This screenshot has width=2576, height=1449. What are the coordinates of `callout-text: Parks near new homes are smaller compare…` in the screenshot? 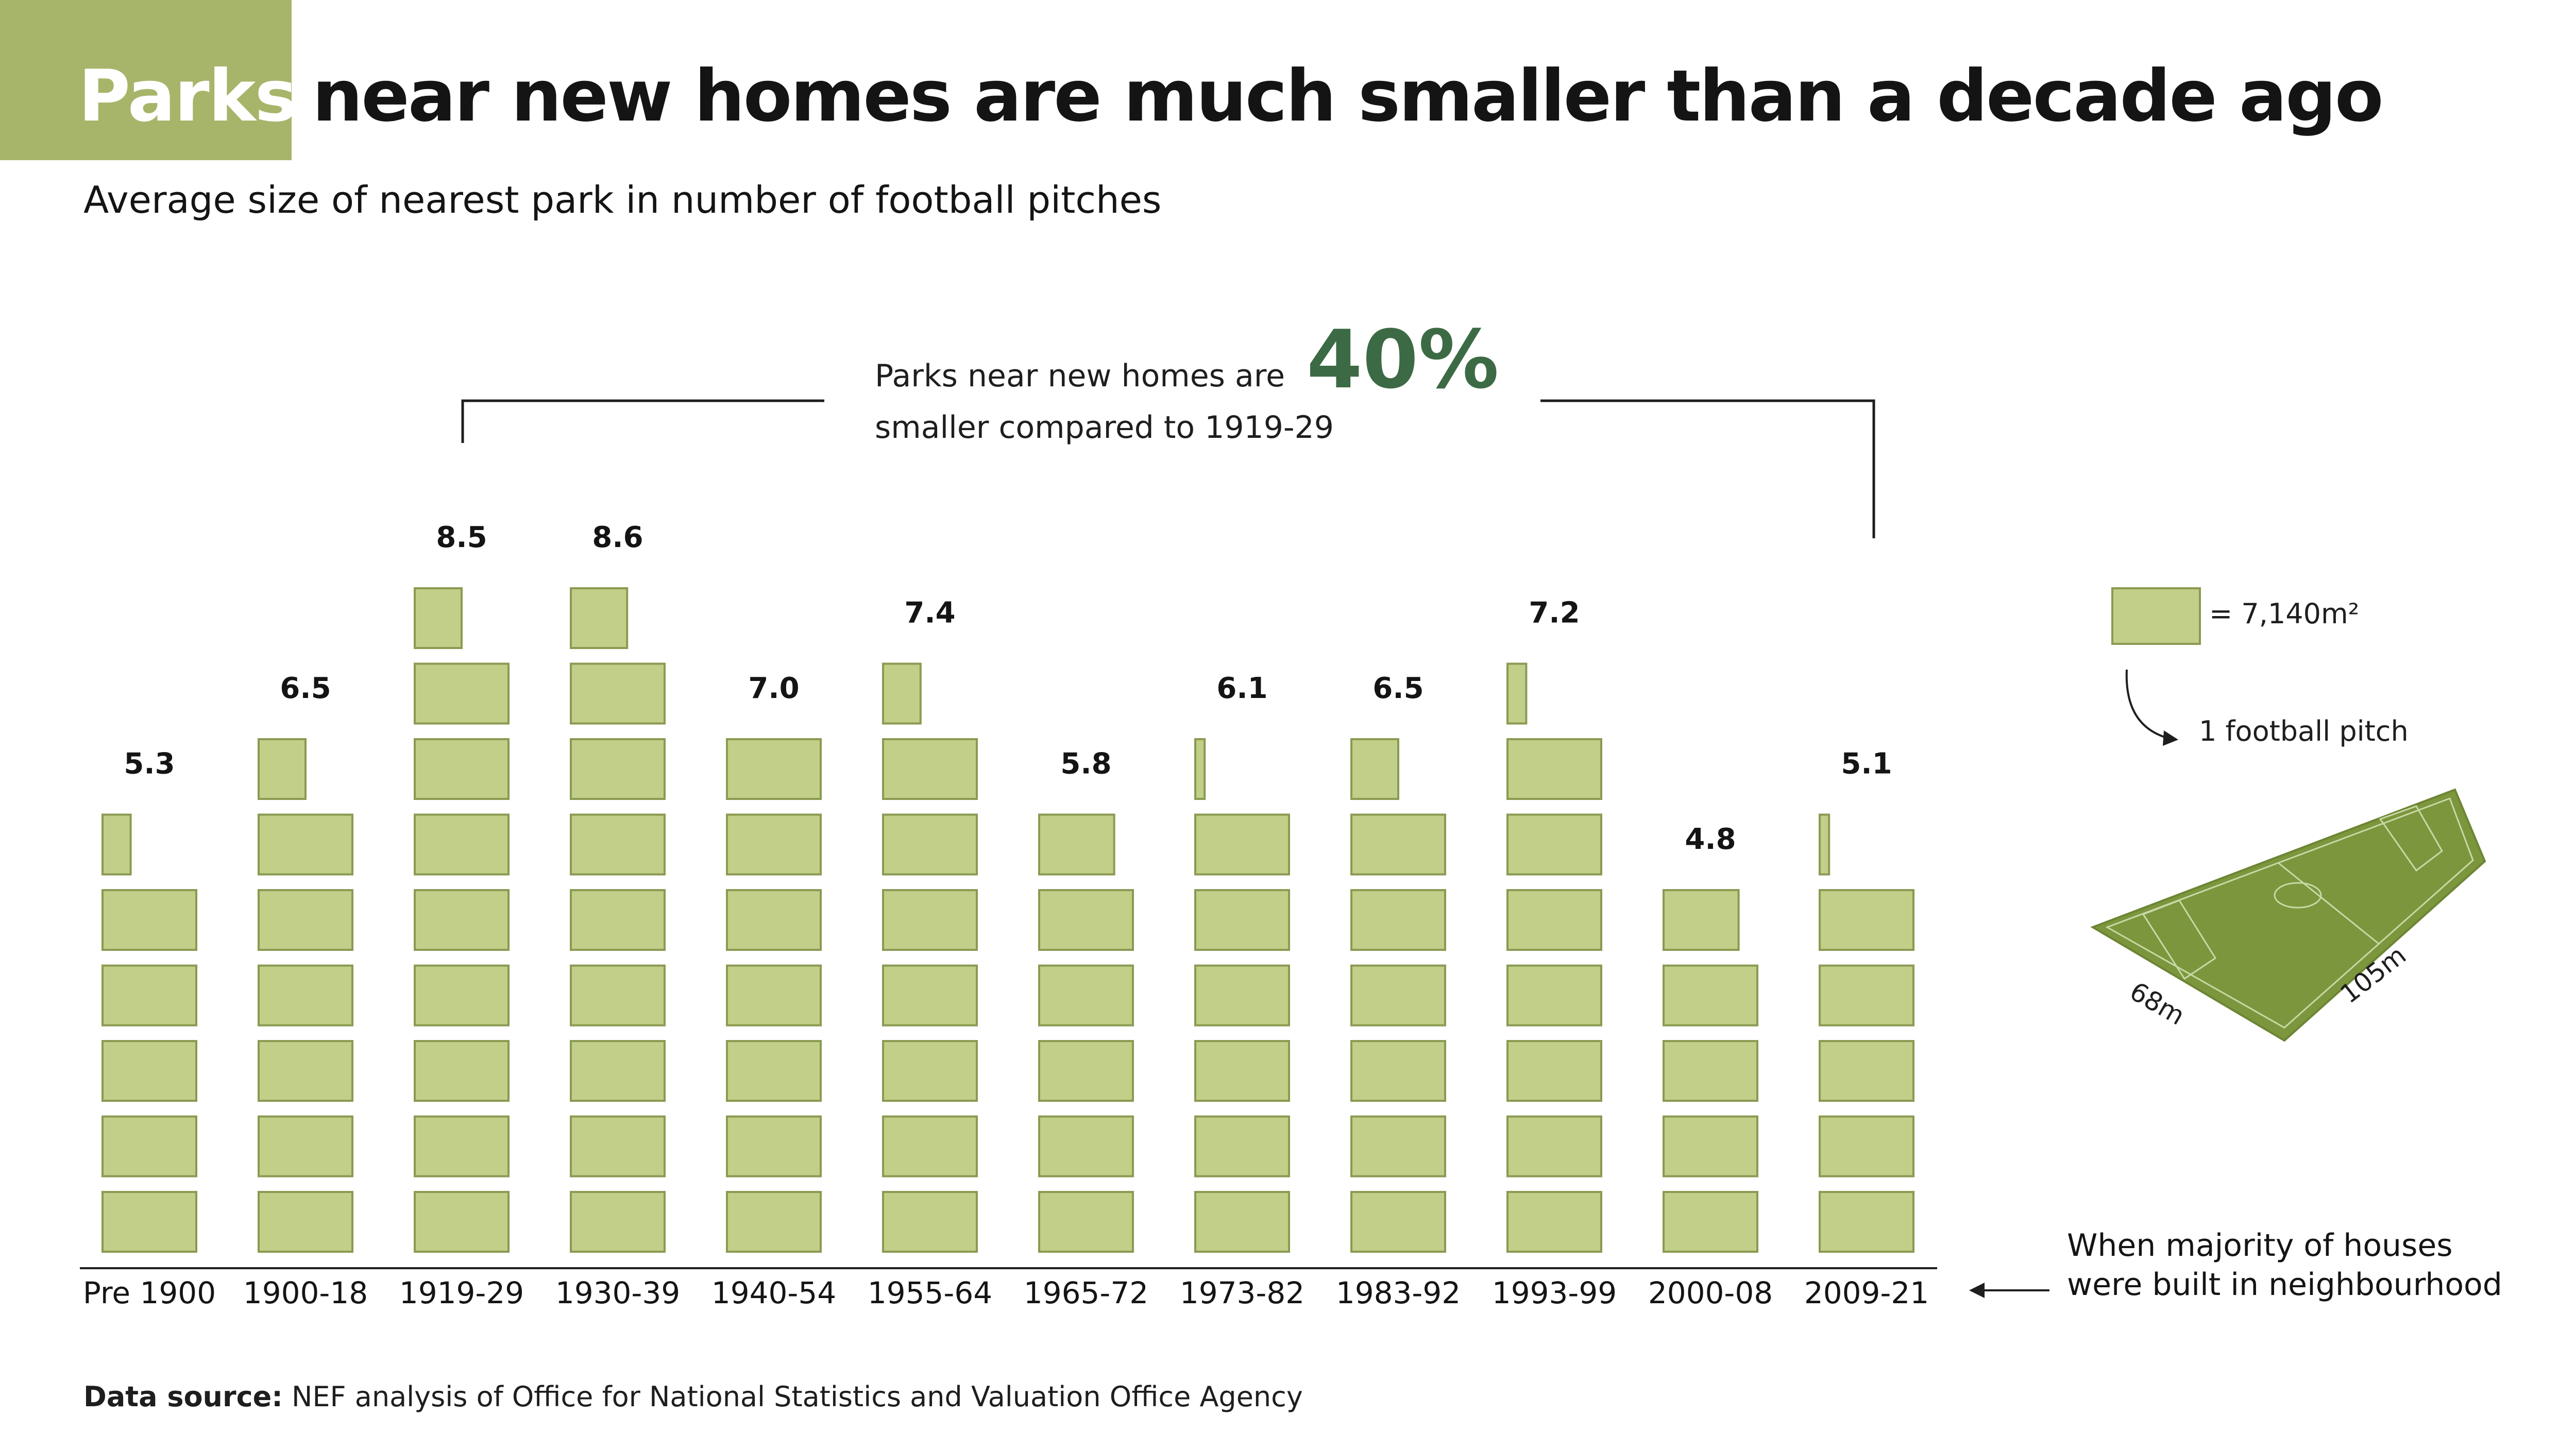 It's located at (1104, 401).